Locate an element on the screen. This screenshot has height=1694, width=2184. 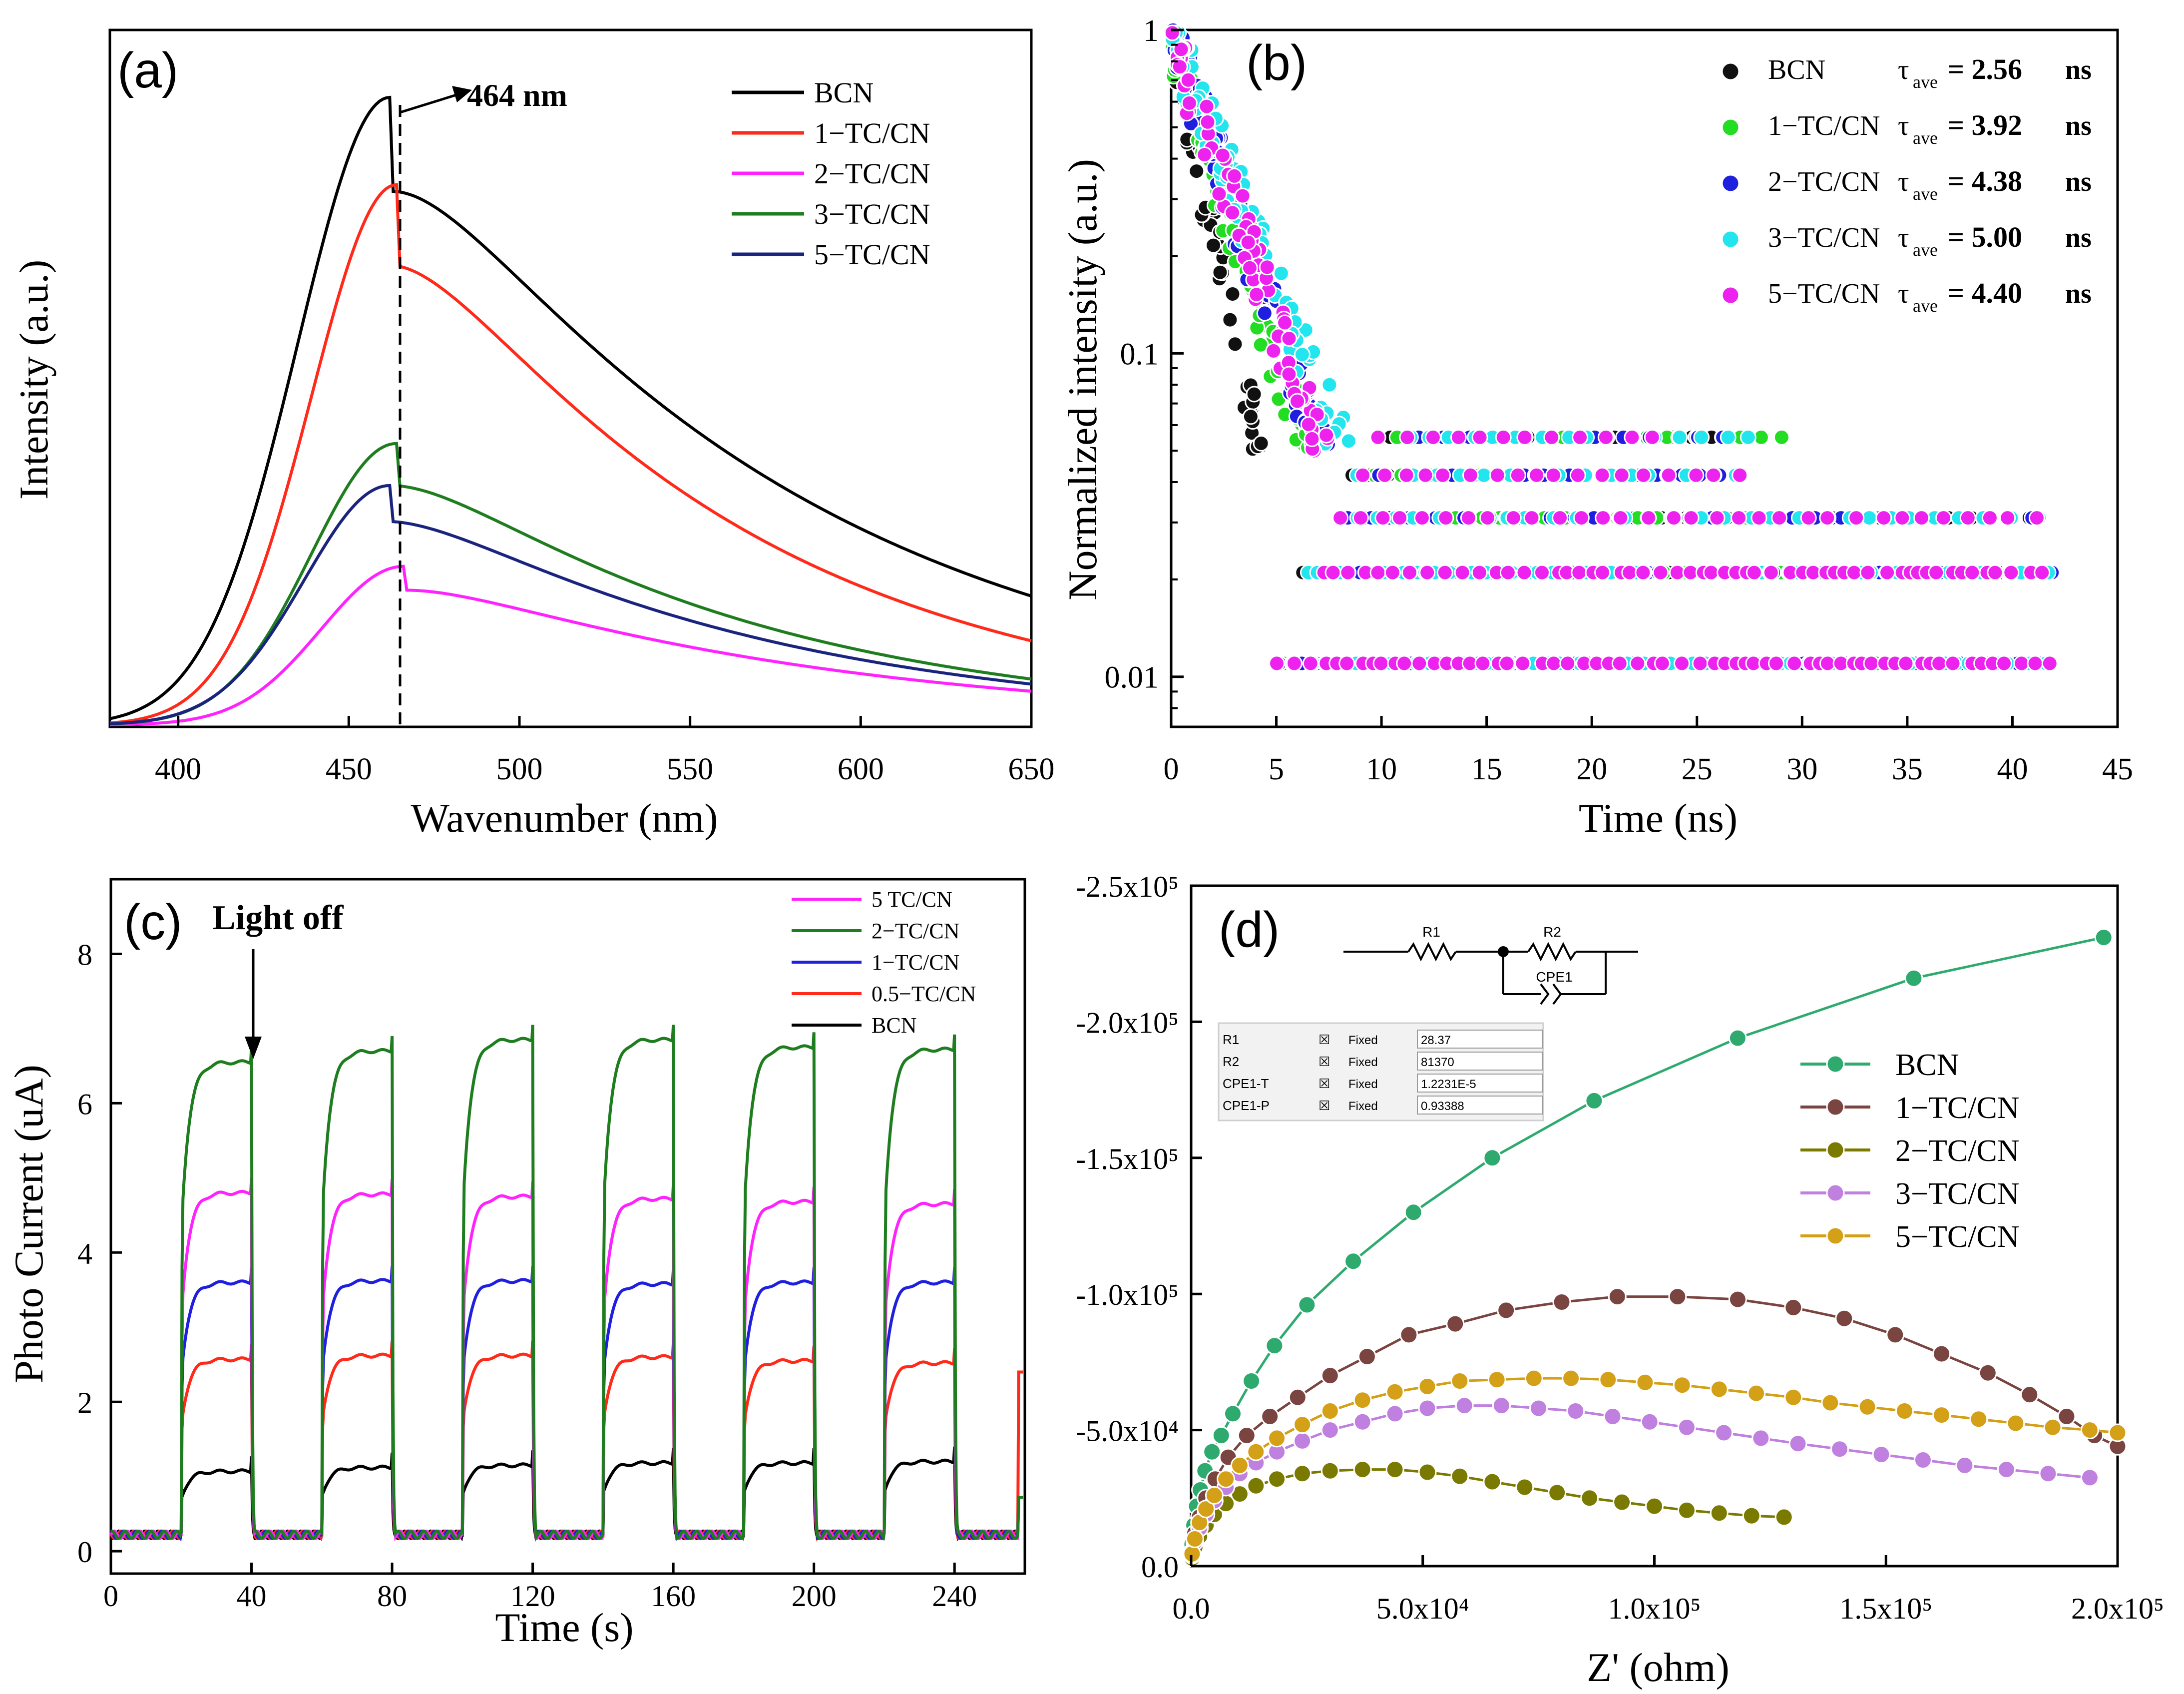
panel-c-xtick-label: 0 is located at coordinates (110, 1596).